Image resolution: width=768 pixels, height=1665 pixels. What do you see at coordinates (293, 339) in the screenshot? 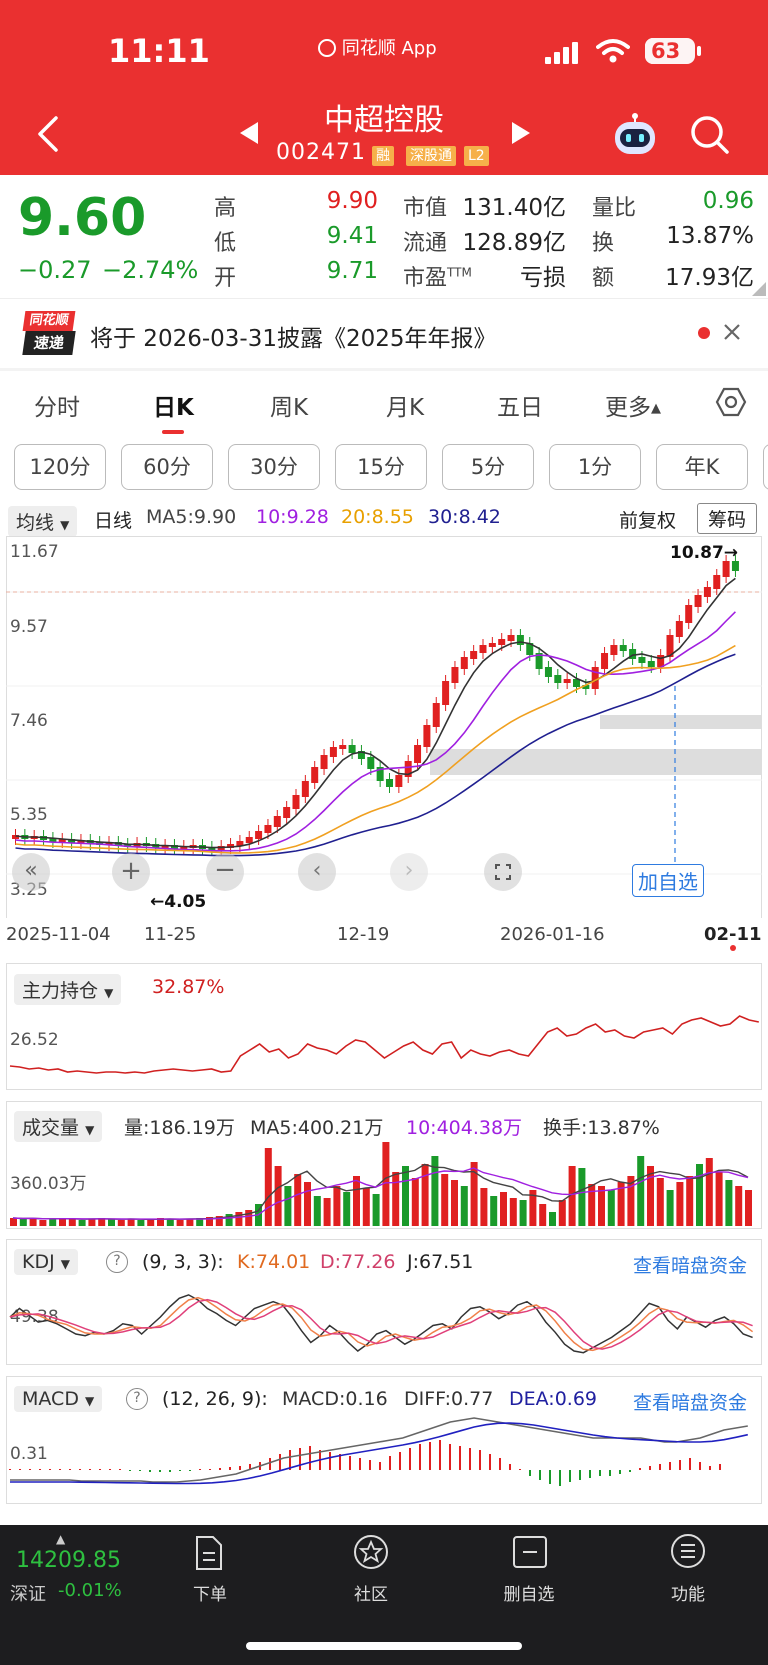
I see `notice-text: 将于 2026-03-31披露《2025年年报》` at bounding box center [293, 339].